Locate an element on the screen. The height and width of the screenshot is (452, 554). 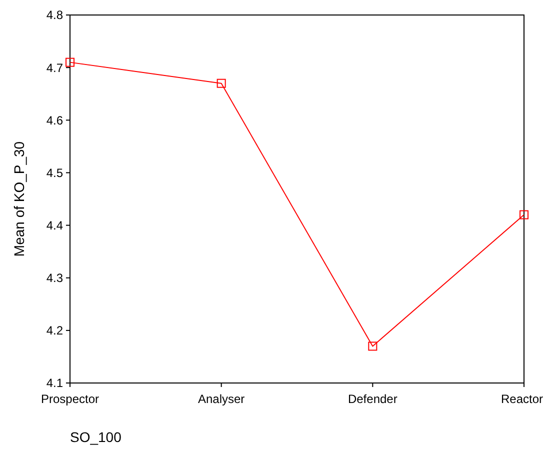
y-tick-label: 4.1 is located at coordinates (55, 383).